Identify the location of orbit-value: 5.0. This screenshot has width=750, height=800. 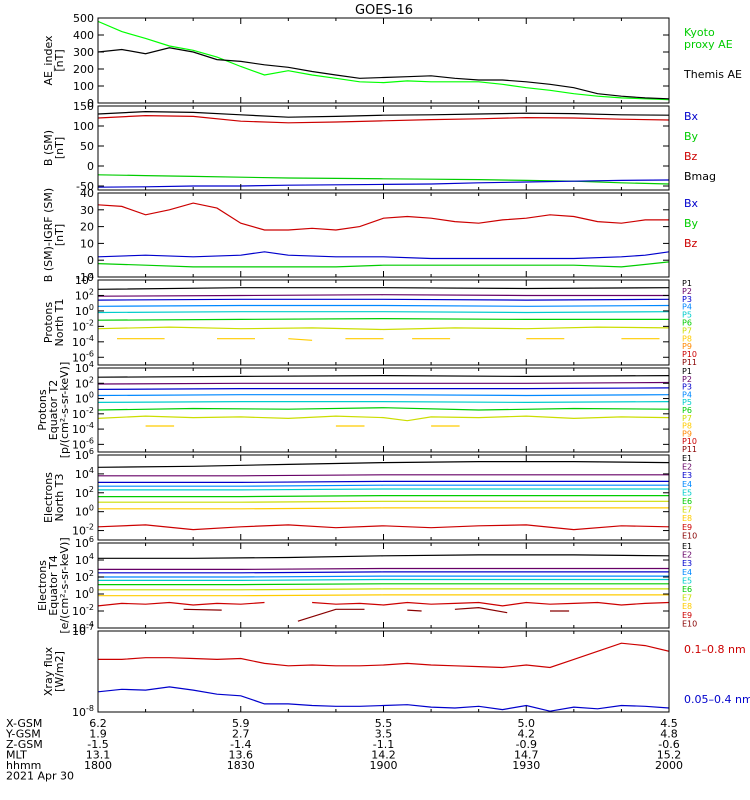
(527, 723).